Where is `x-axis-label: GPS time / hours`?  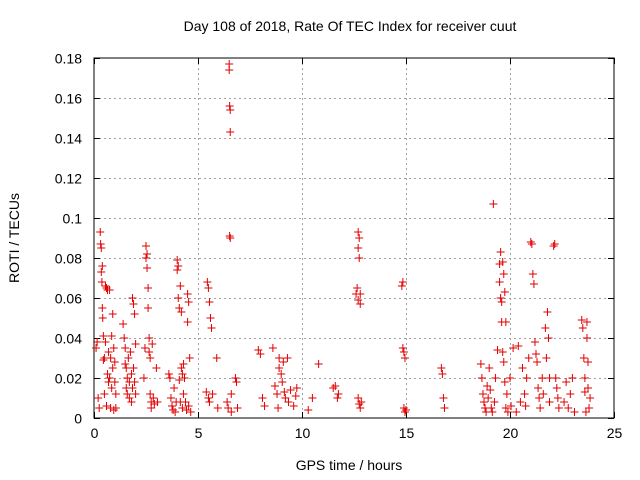 x-axis-label: GPS time / hours is located at coordinates (349, 465).